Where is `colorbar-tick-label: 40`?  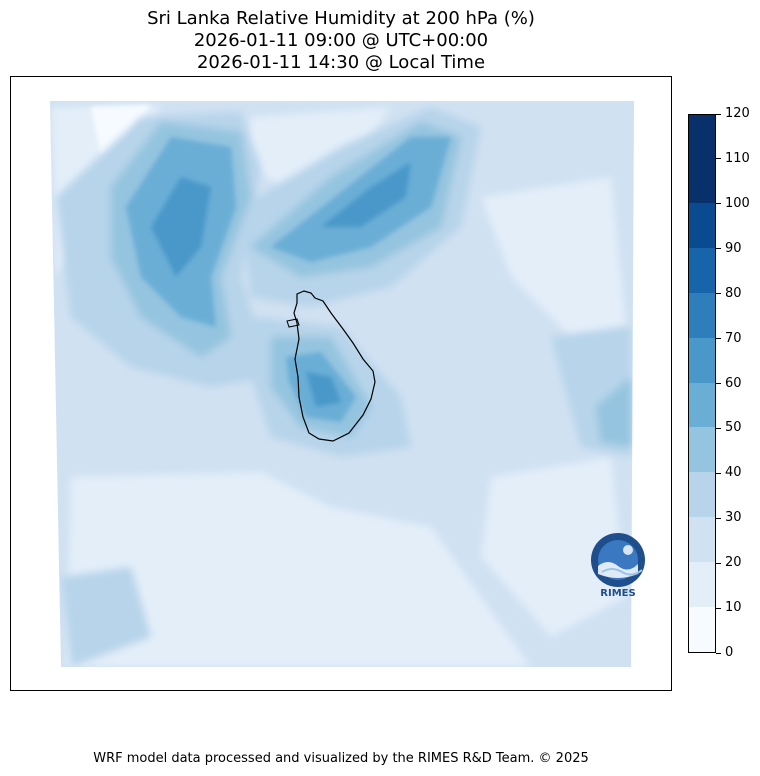 colorbar-tick-label: 40 is located at coordinates (733, 473).